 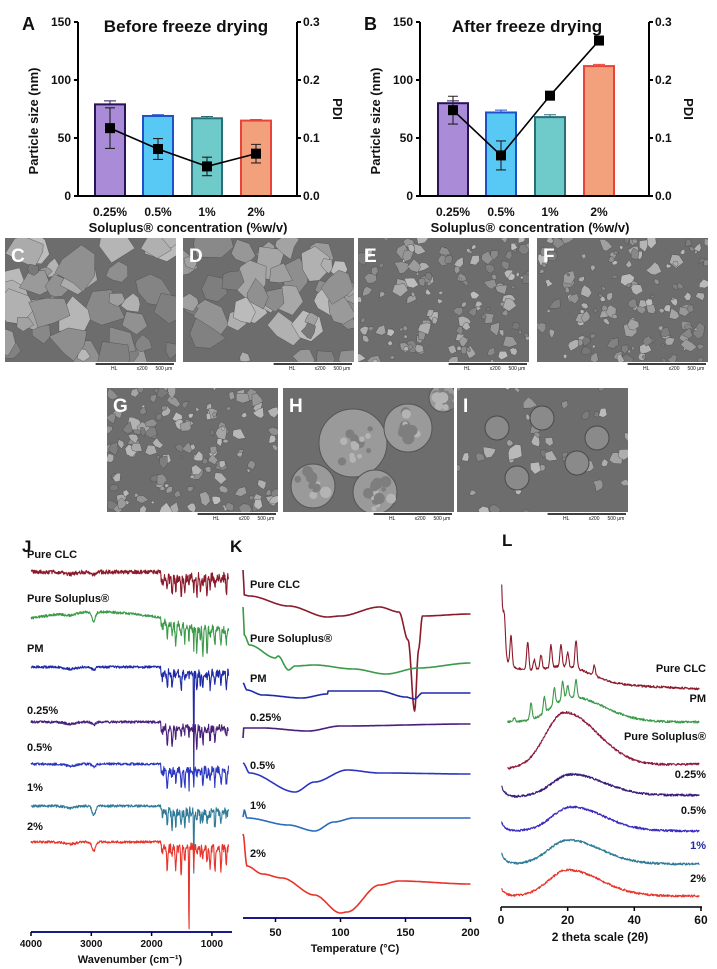 I want to click on sem-info-bar, so click(x=542, y=517).